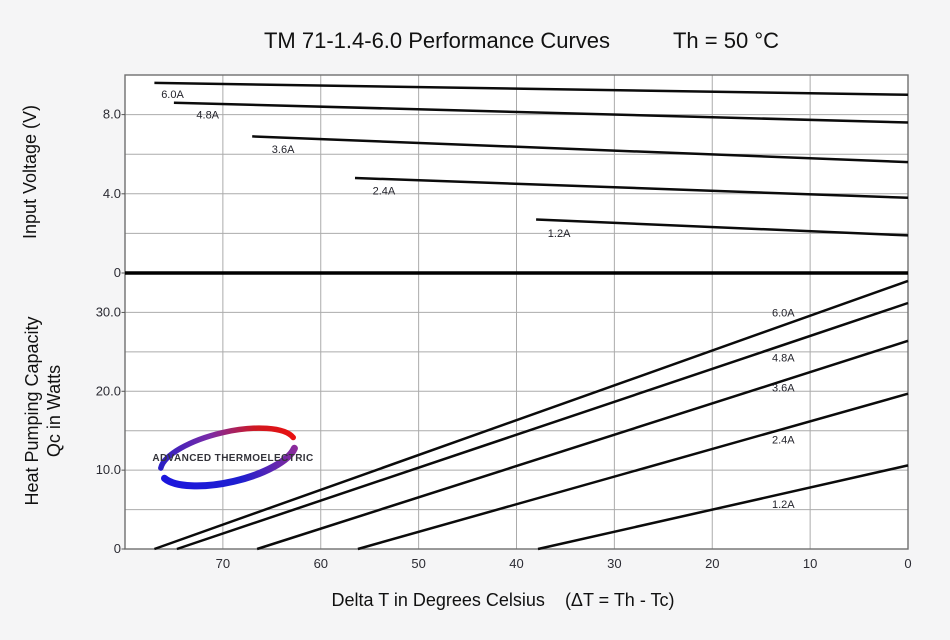 The width and height of the screenshot is (950, 640). I want to click on y-tick-label-input_voltage-0: 0, so click(117, 272).